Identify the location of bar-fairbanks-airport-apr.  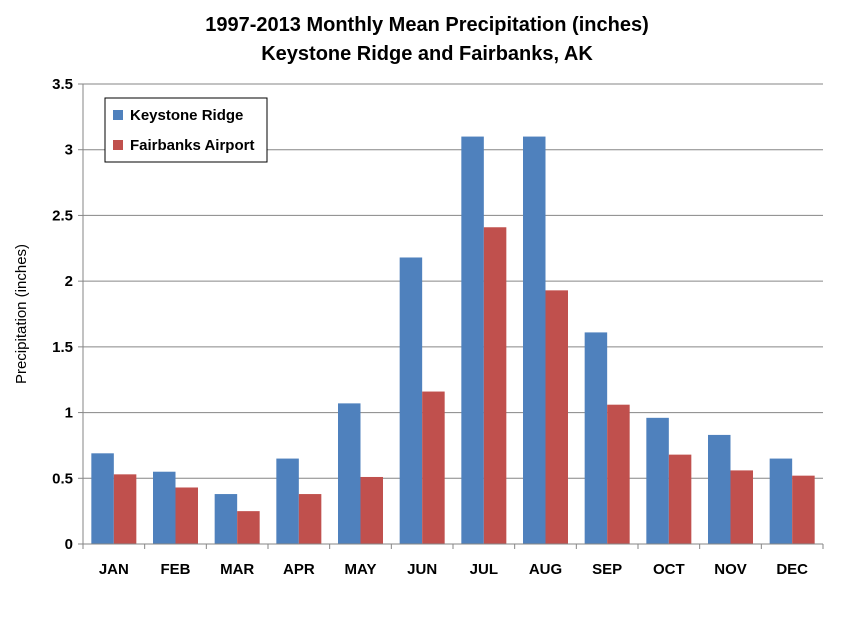
(310, 519).